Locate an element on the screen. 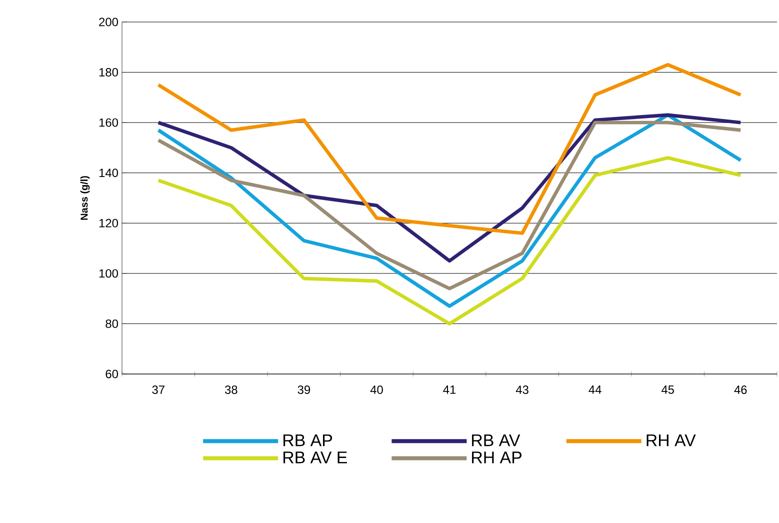 This screenshot has width=779, height=523. x-tick-label: 40 is located at coordinates (376, 390).